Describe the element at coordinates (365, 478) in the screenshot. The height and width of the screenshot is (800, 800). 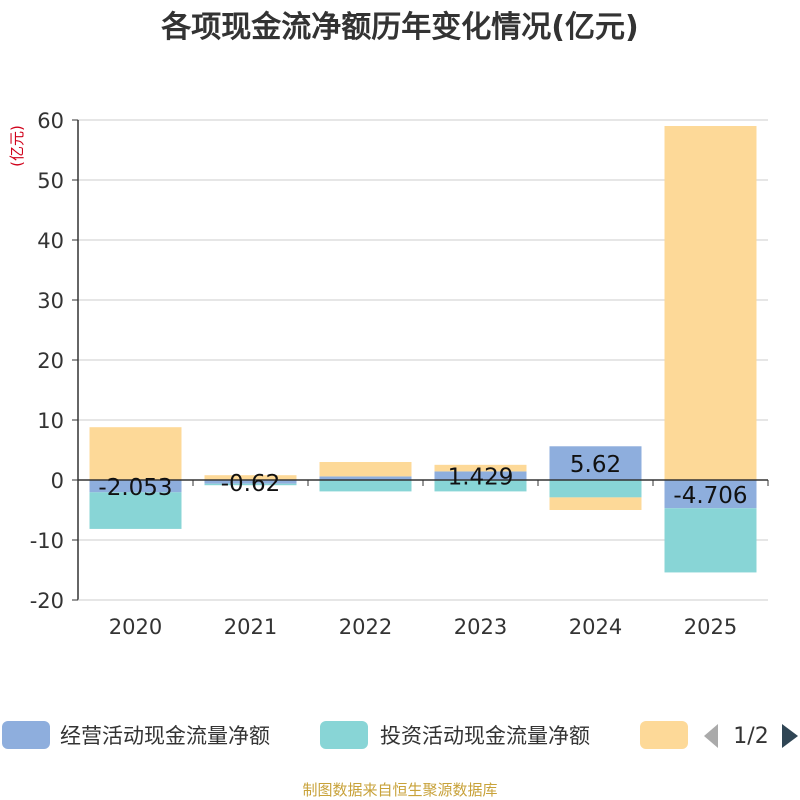
I see `bar-1-2022` at that location.